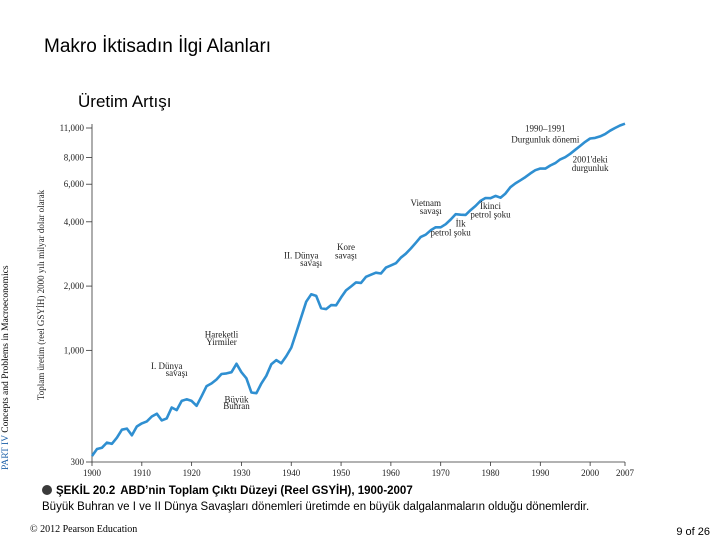 The image size is (720, 540). What do you see at coordinates (74, 350) in the screenshot?
I see `y-tick-label: 1,000` at bounding box center [74, 350].